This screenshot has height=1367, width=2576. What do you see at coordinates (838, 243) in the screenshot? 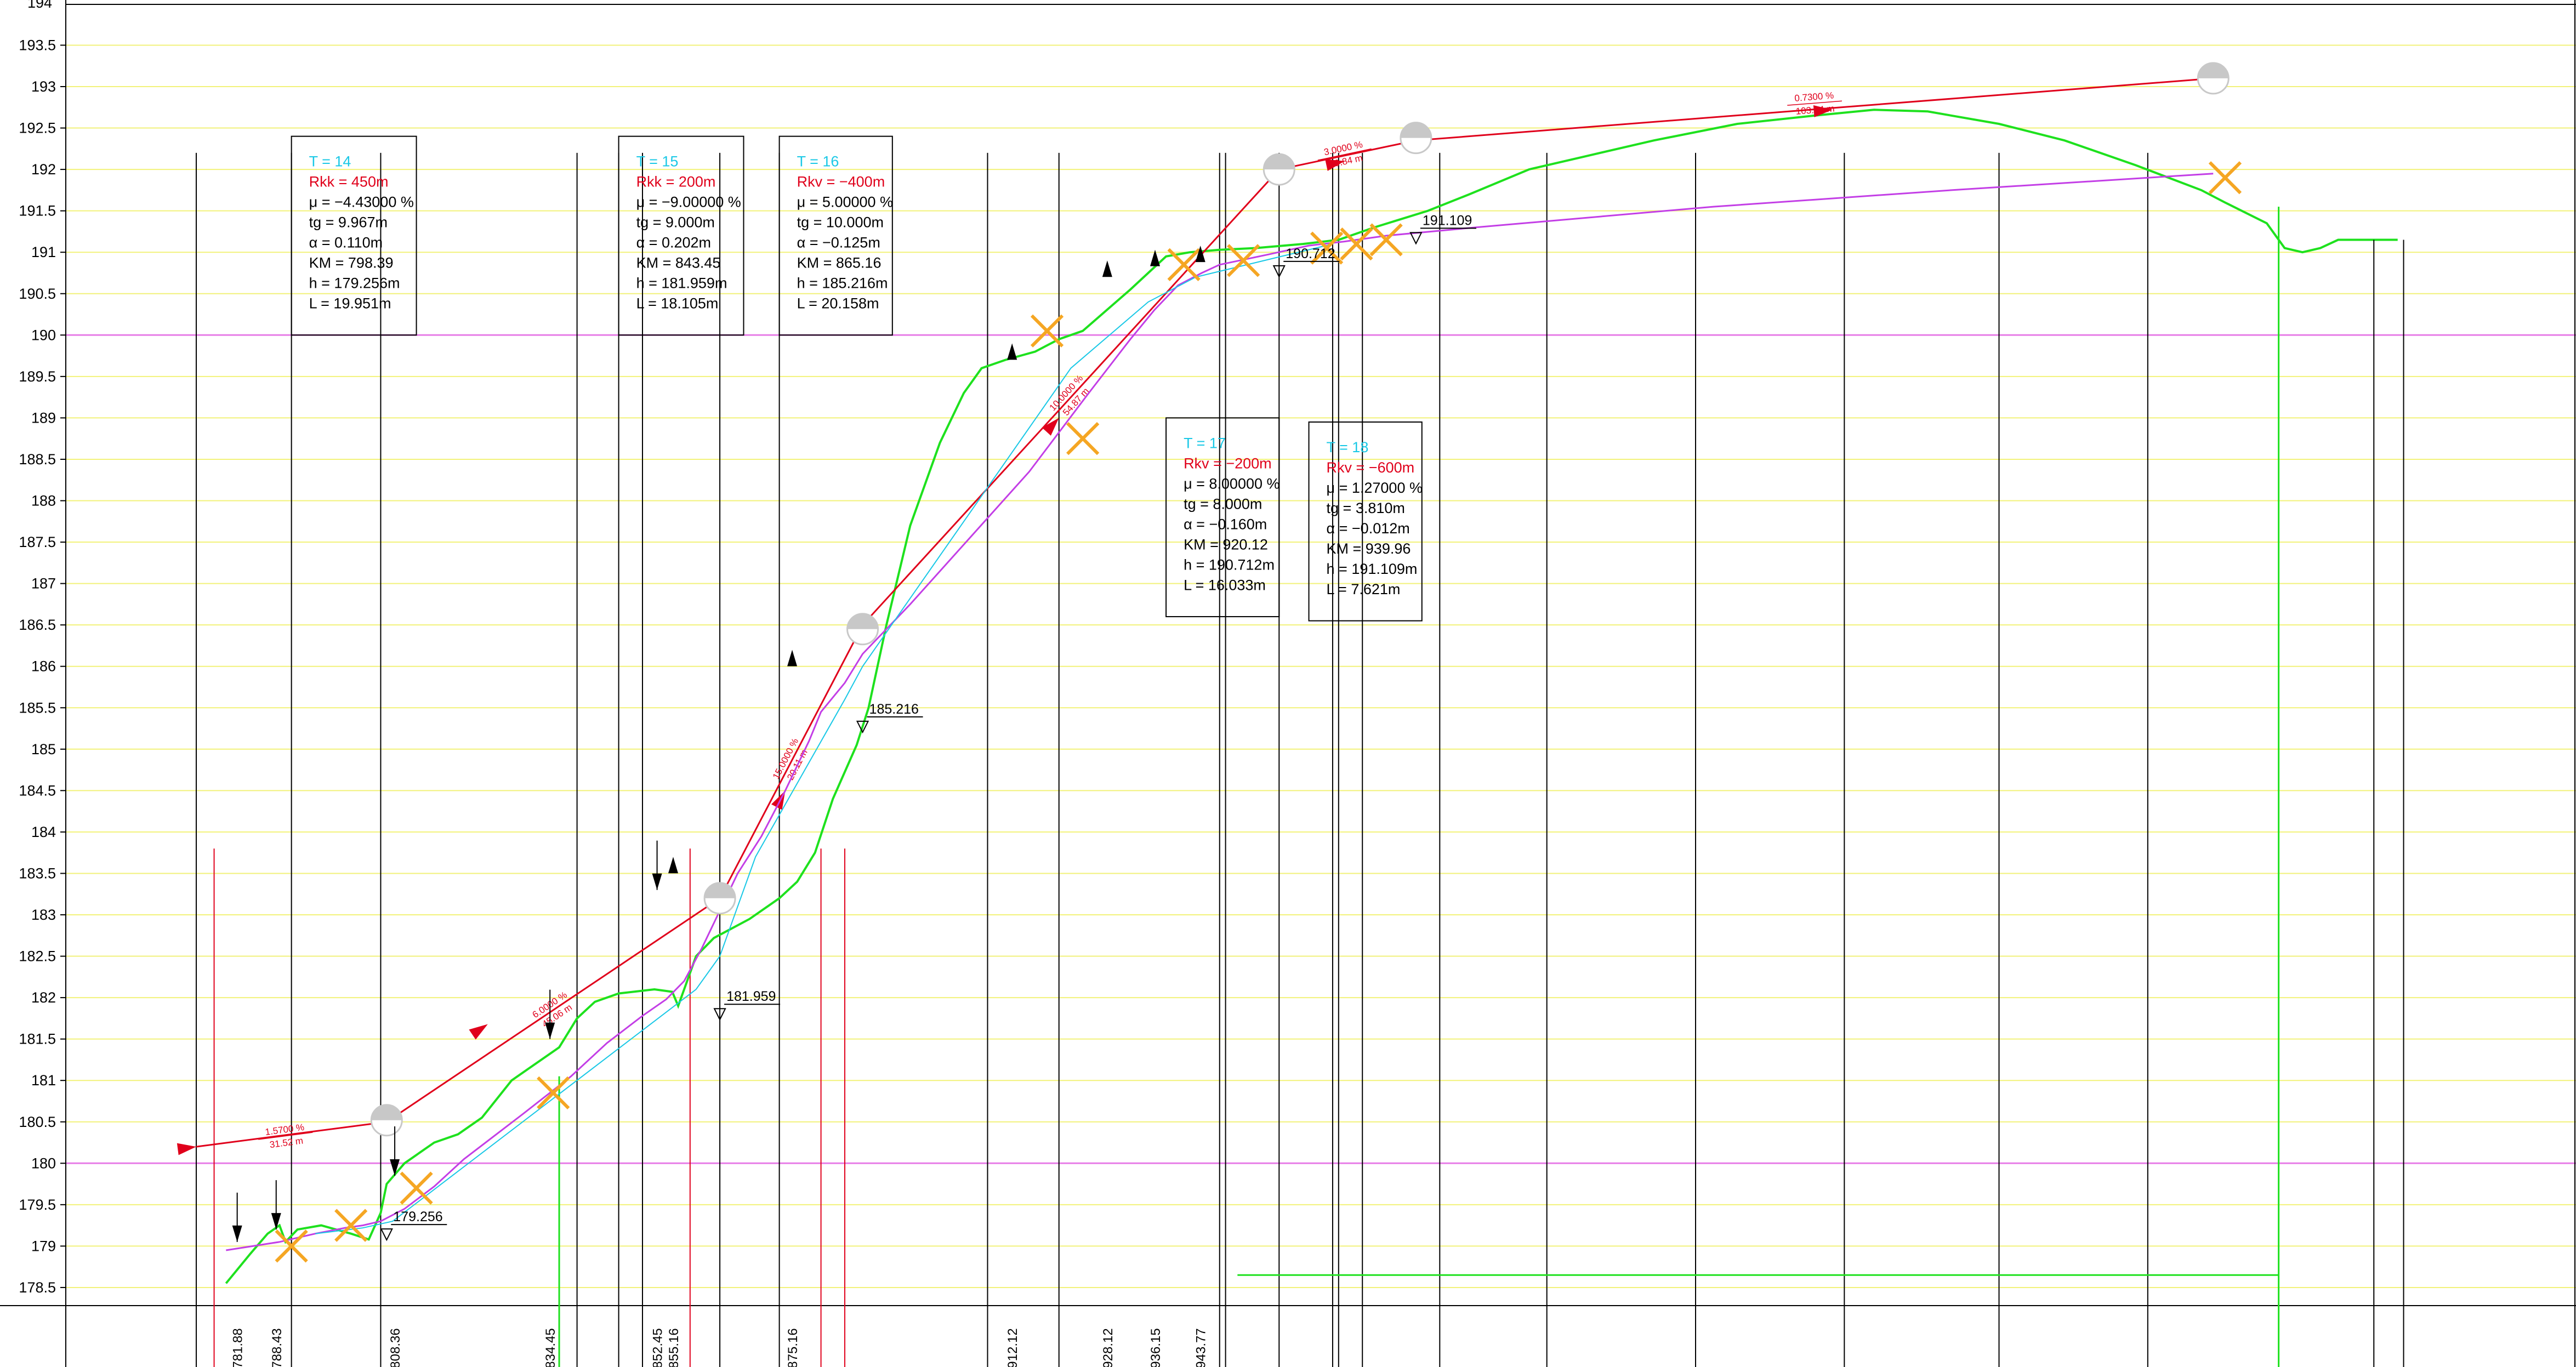
I see `curve-box-line: α = −0.125m` at bounding box center [838, 243].